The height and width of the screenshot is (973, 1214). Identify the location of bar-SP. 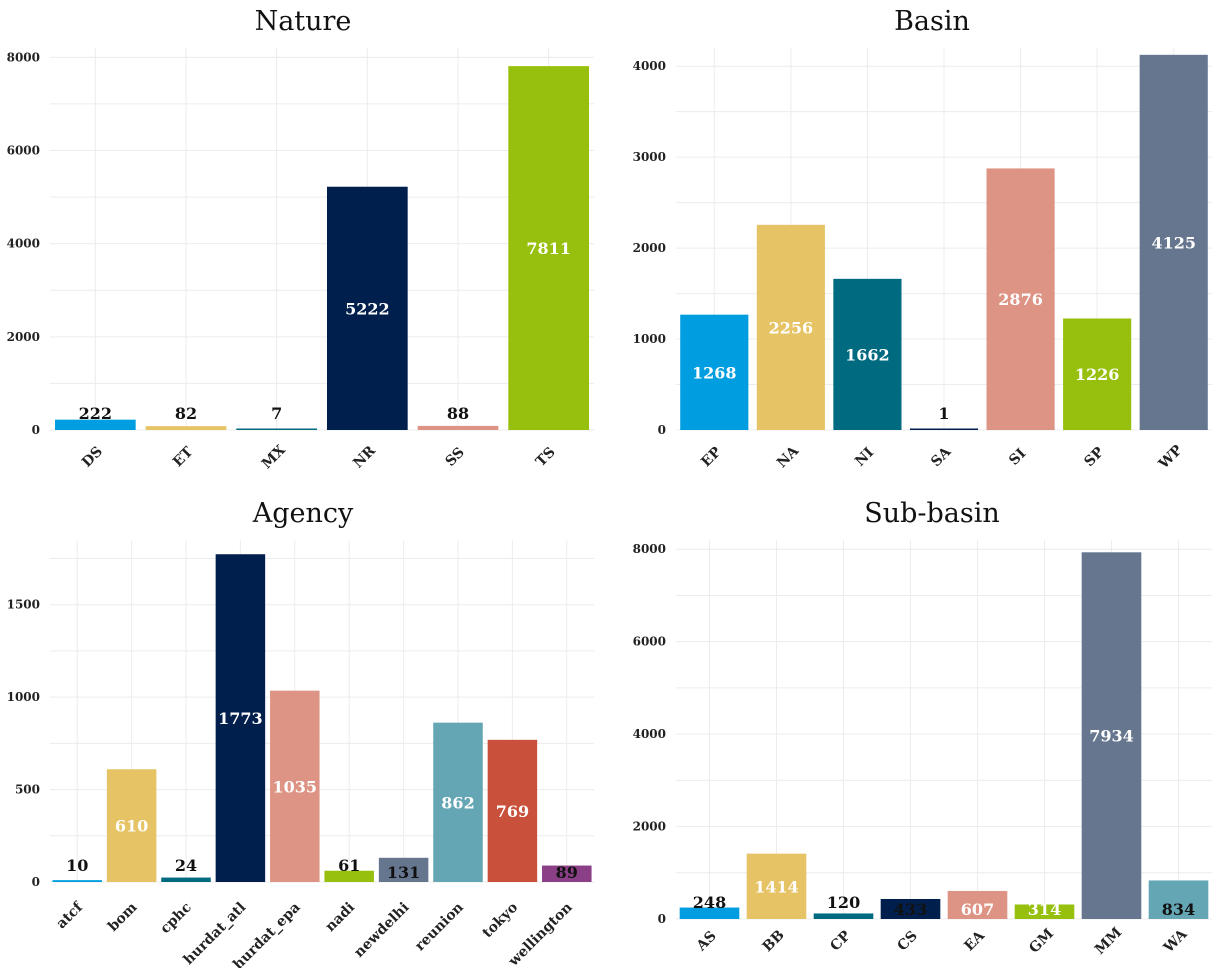
(1097, 374).